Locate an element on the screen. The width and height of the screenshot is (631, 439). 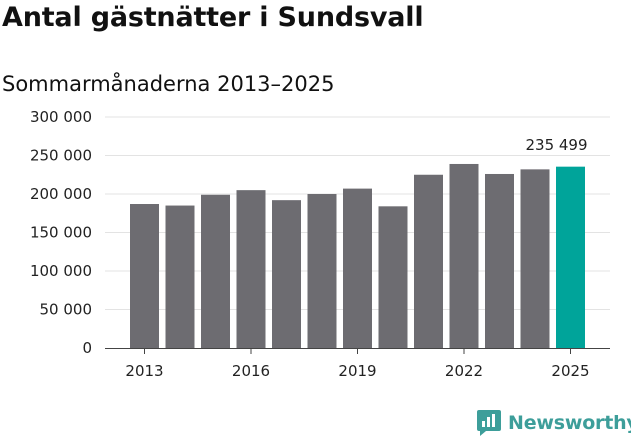
x-tick-label: 2022 is located at coordinates (464, 371).